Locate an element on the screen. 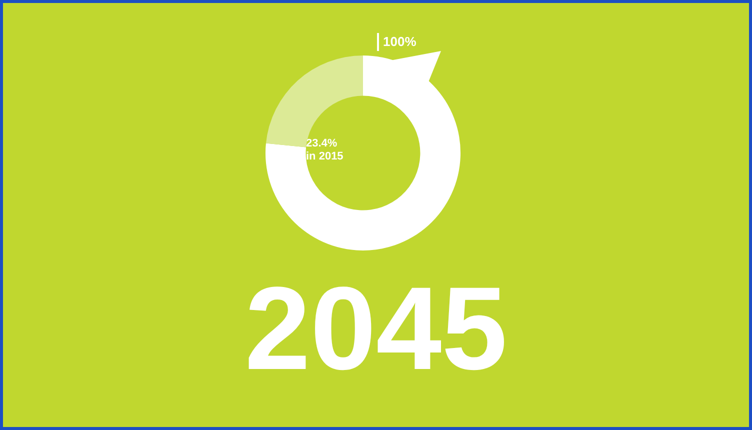  text: 100% is located at coordinates (400, 41).